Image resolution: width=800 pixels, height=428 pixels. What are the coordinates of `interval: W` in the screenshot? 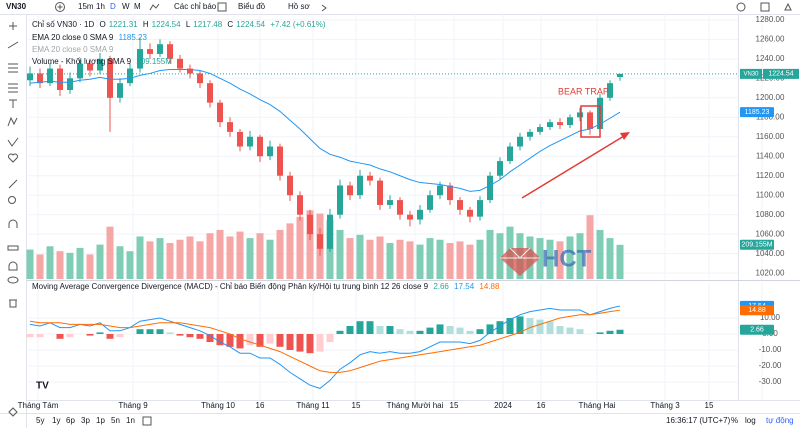 It's located at (126, 6).